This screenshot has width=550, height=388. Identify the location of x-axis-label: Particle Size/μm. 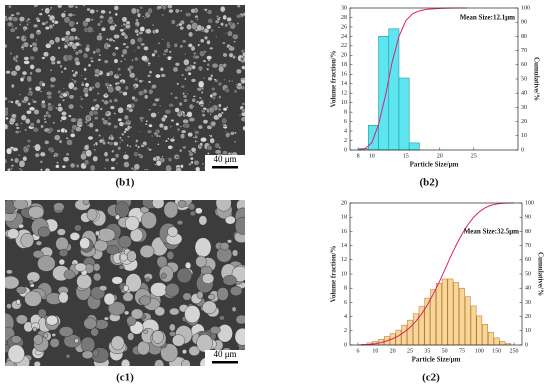
(434, 165).